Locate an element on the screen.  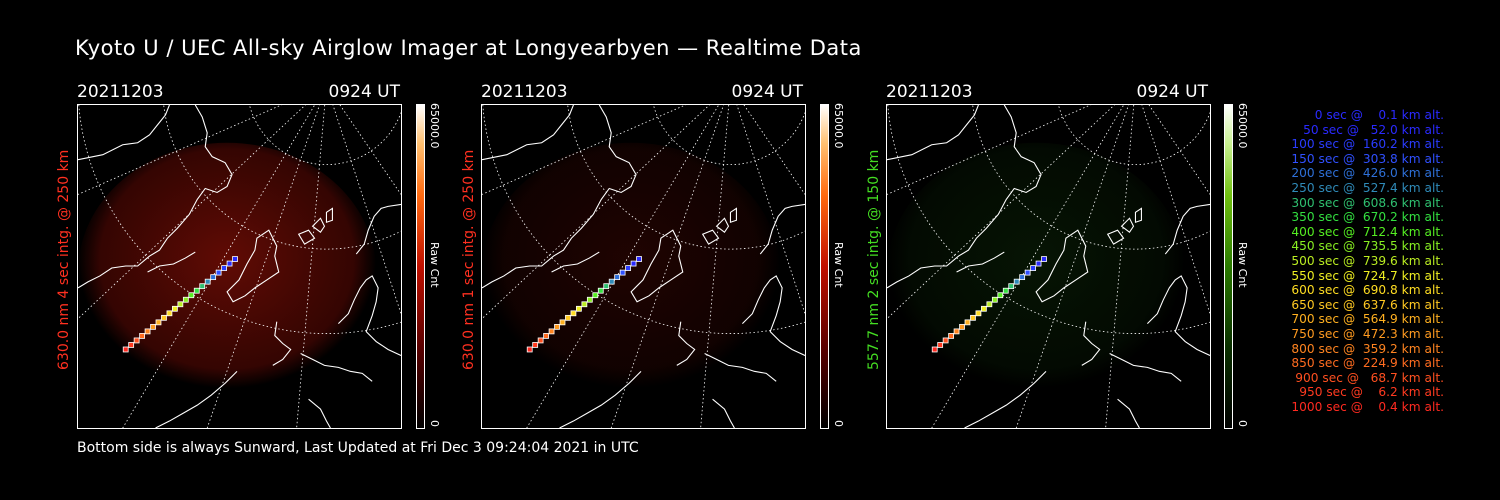
legend-row: 650 sec @ 637.6 km alt. is located at coordinates (1367, 304).